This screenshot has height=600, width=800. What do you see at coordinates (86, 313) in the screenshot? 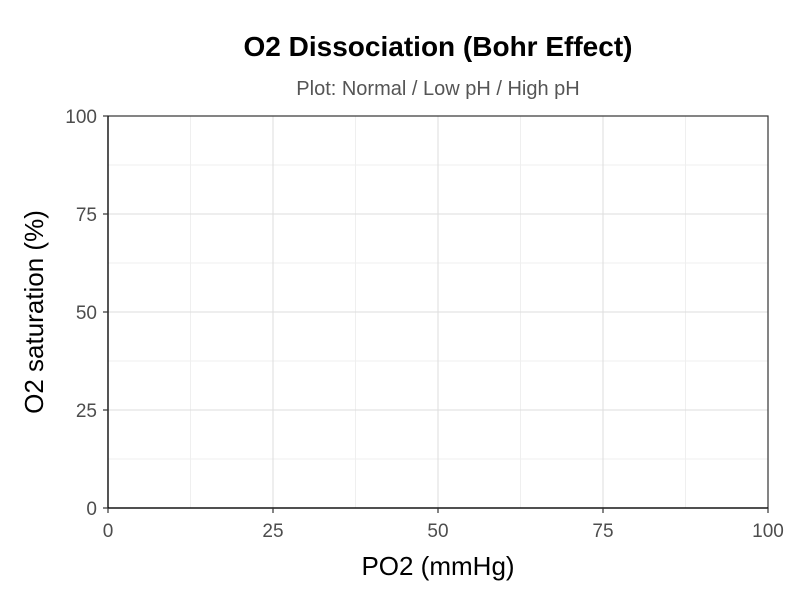
I see `y-tick-label: 50` at bounding box center [86, 313].